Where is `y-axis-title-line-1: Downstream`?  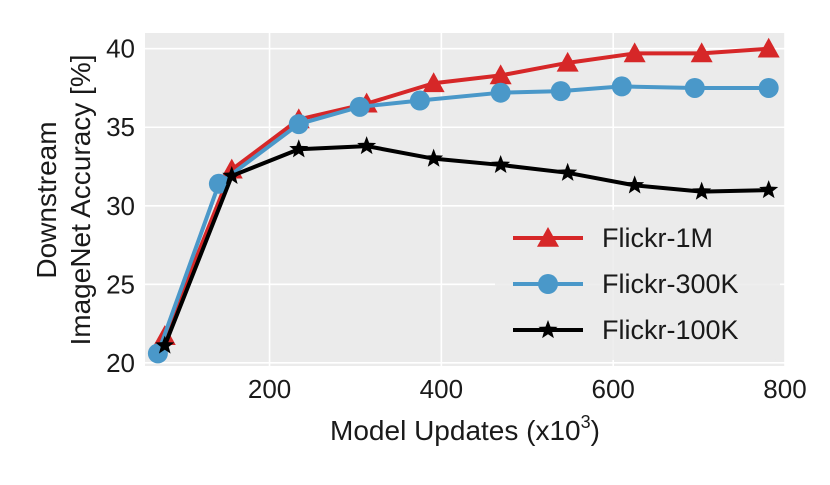
y-axis-title-line-1: Downstream is located at coordinates (46, 199).